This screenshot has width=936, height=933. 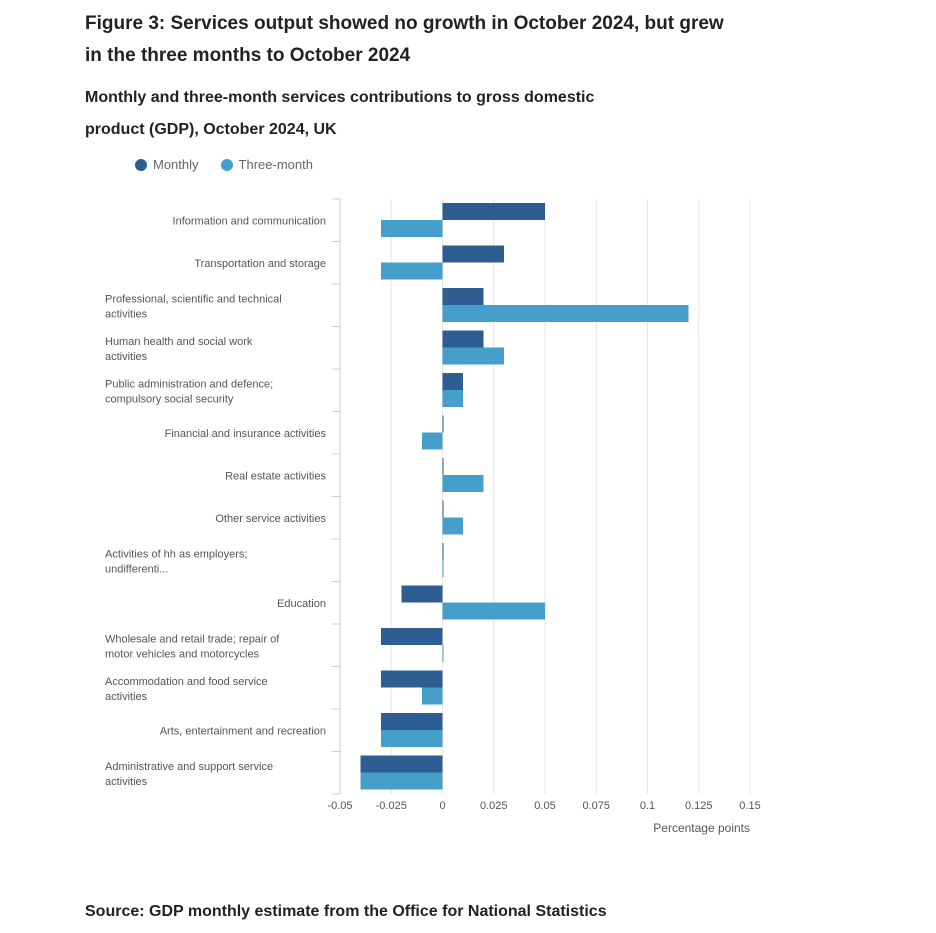 What do you see at coordinates (243, 731) in the screenshot?
I see `category-label: Arts, entertainment and recreation` at bounding box center [243, 731].